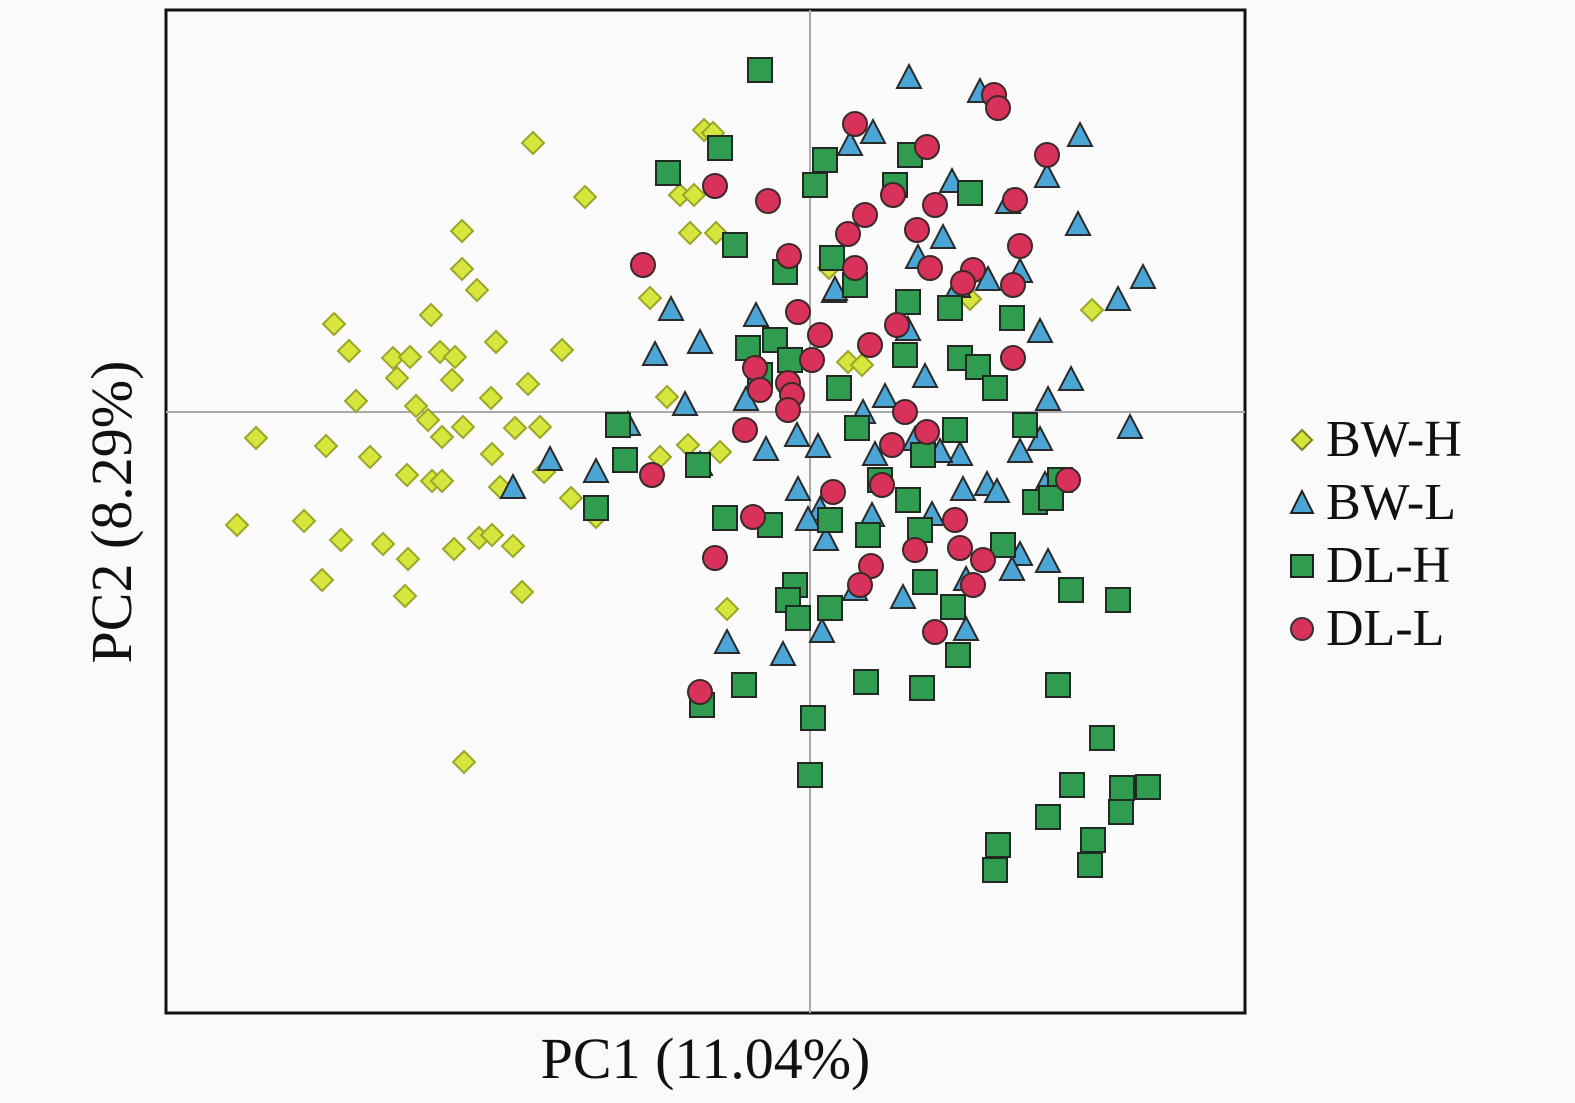 The height and width of the screenshot is (1103, 1575). I want to click on legend: BW-H BW-L DL-H DL-L, so click(1373, 534).